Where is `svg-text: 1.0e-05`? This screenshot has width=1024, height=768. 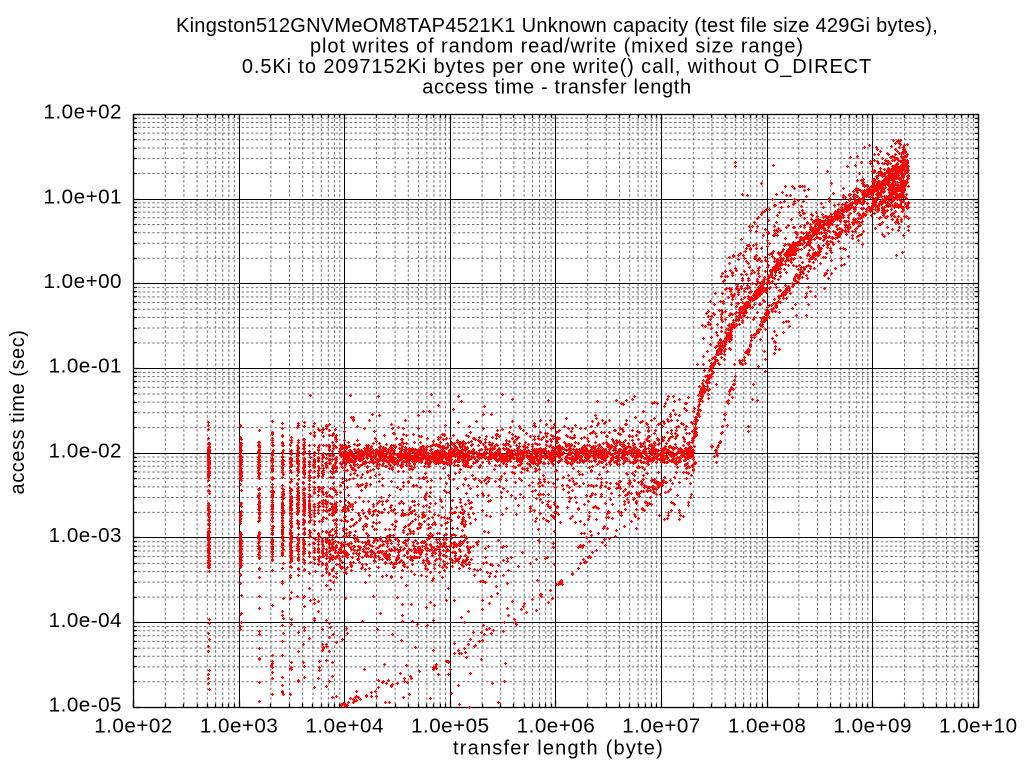 svg-text: 1.0e-05 is located at coordinates (85, 705).